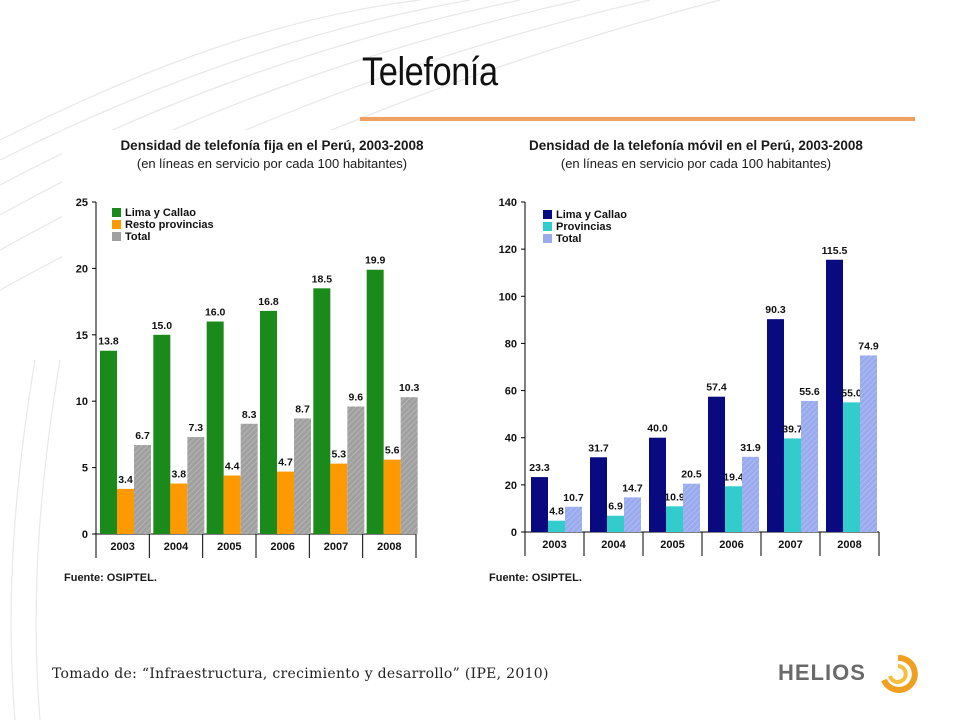  Describe the element at coordinates (899, 674) in the screenshot. I see `logo-swirl-icon` at that location.